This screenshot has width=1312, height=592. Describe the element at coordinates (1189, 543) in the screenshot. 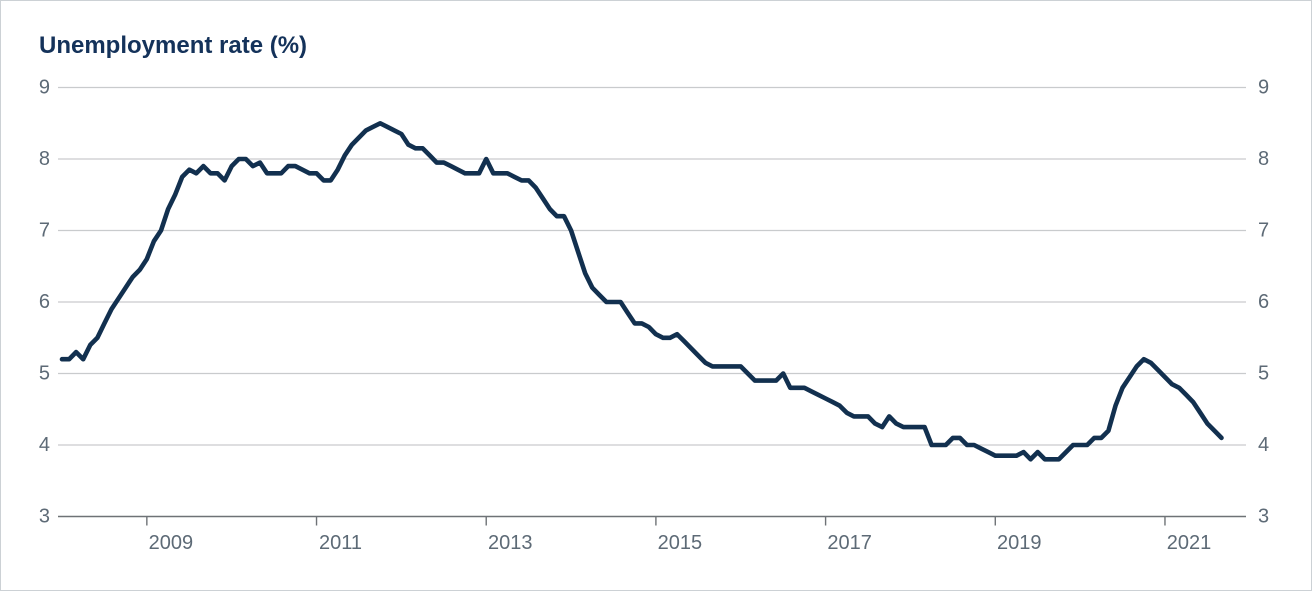

I see `x-tick-label: 2021` at that location.